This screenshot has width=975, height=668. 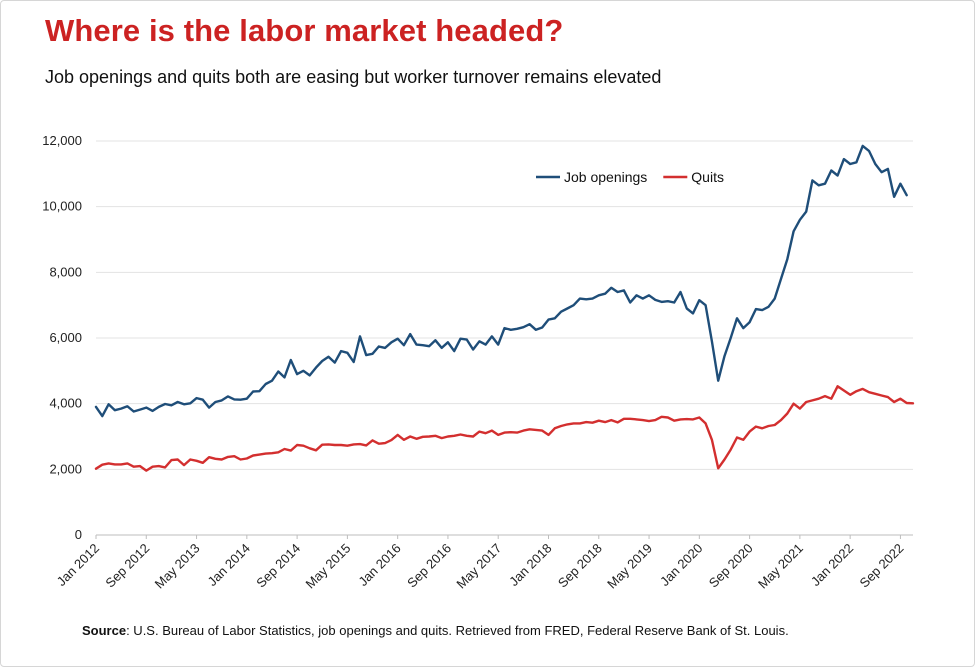 I want to click on chart-title: Where is the labor market headed?, so click(x=304, y=30).